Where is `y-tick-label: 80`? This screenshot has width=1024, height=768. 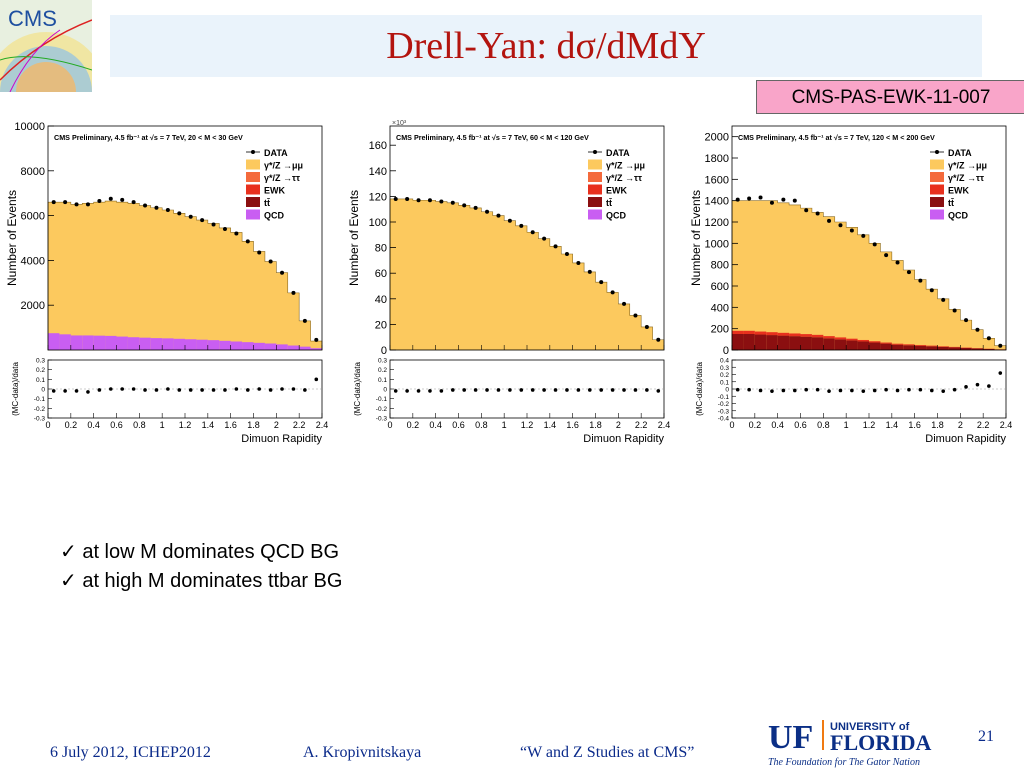
y-tick-label: 80 is located at coordinates (381, 249).